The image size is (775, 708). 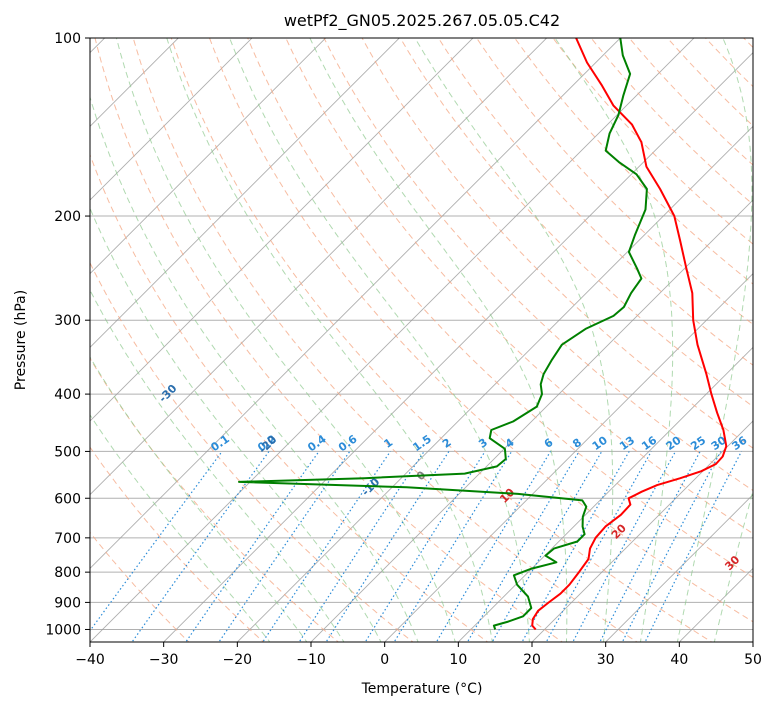 I want to click on y-axis: 100 200 300 400 500 600 700 800 900 1000, so click(x=67, y=334).